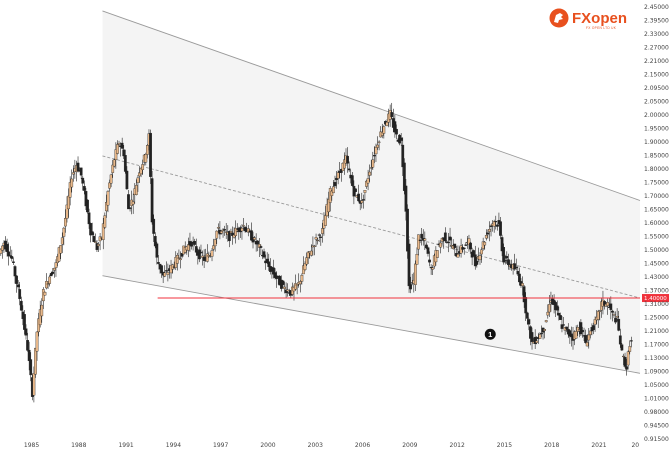 The width and height of the screenshot is (672, 456). I want to click on y-tick-label: 1.80000, so click(656, 169).